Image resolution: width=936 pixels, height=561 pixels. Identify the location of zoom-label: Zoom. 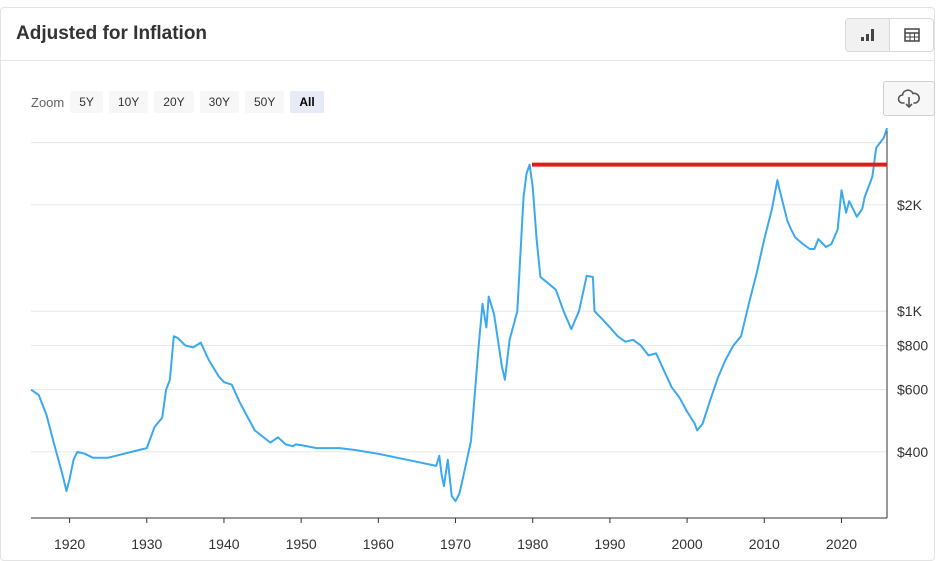
(48, 102).